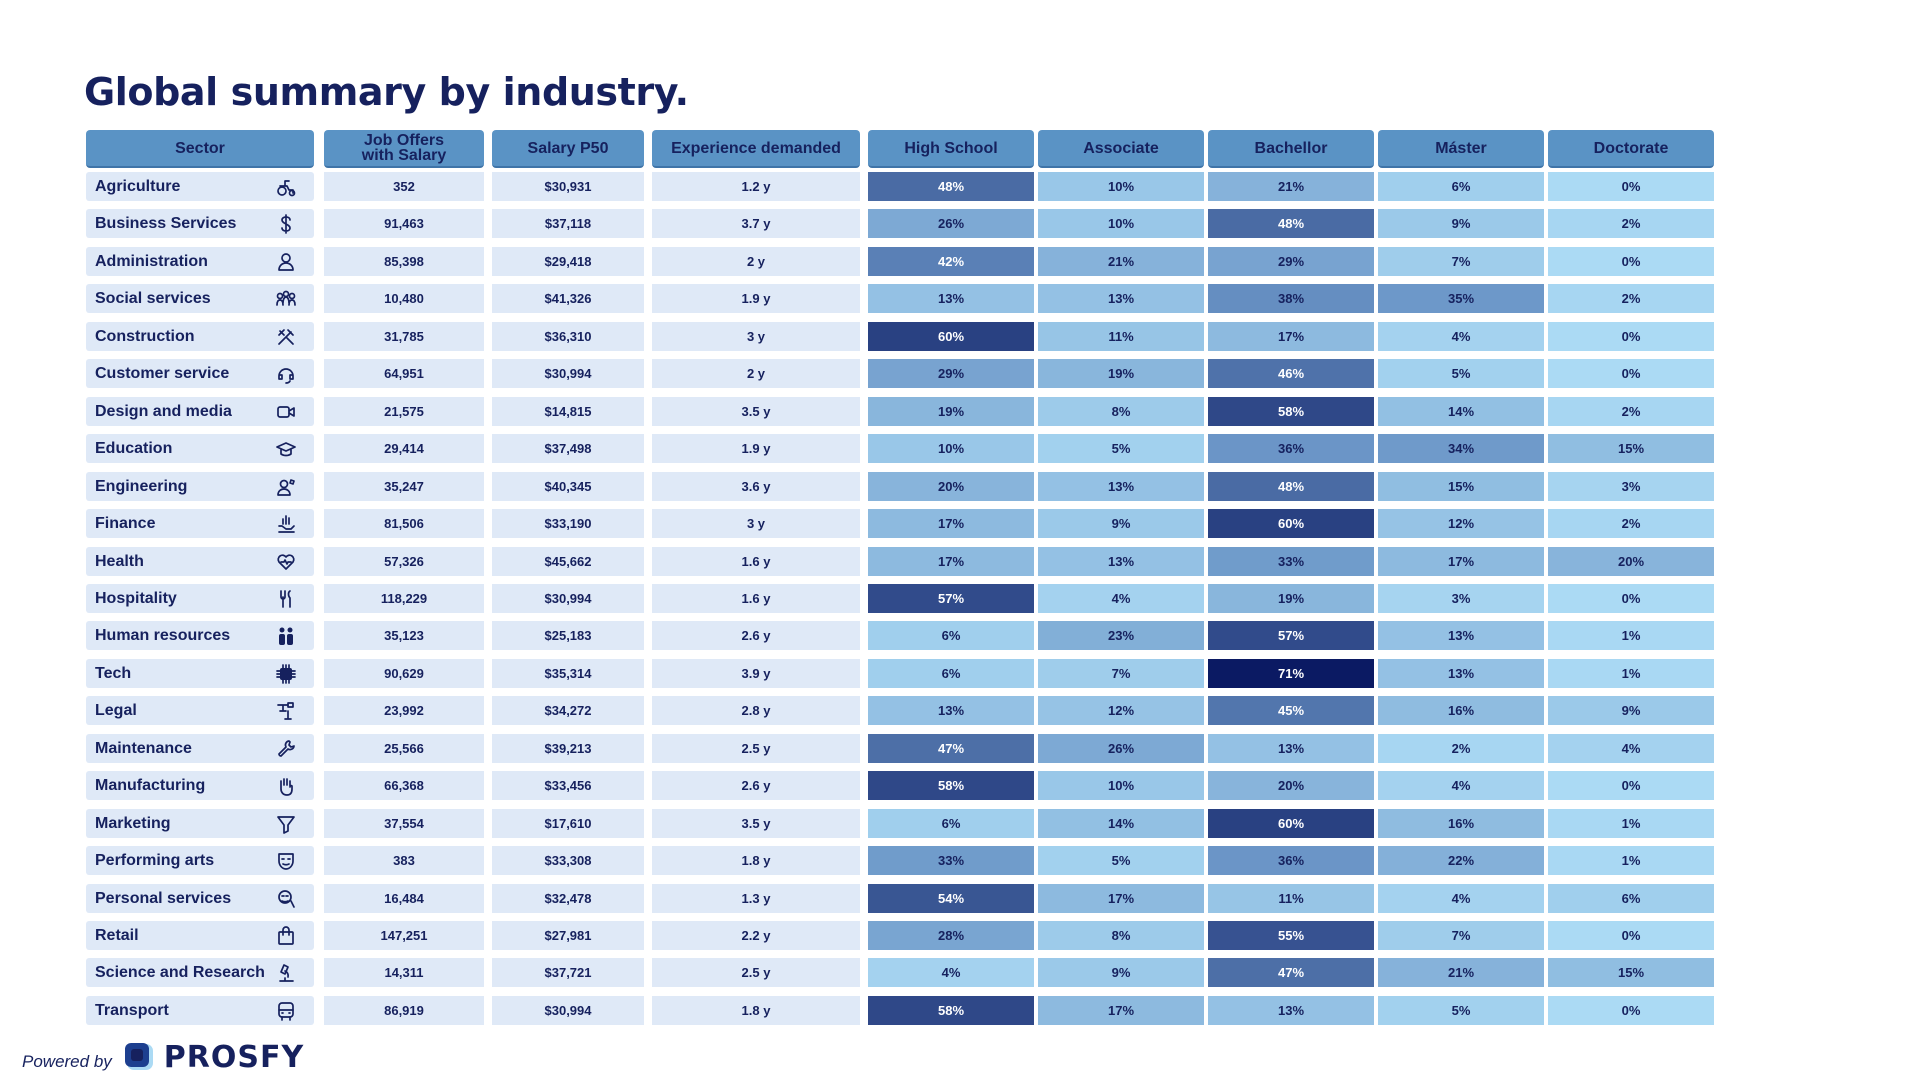 The image size is (1920, 1080). Describe the element at coordinates (143, 748) in the screenshot. I see `sector-label: Maintenance` at that location.